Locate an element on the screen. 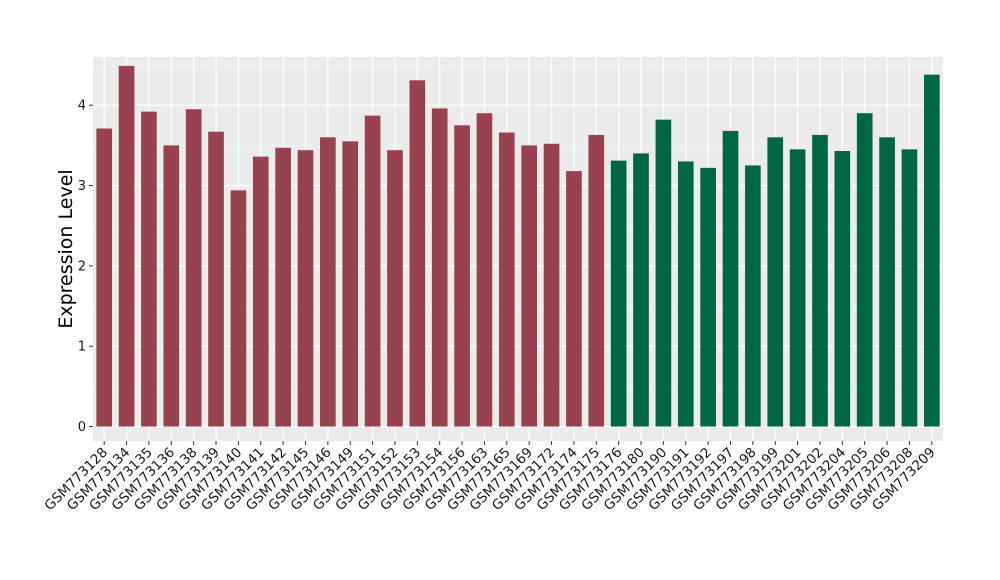  bar-gsm773154 is located at coordinates (439, 267).